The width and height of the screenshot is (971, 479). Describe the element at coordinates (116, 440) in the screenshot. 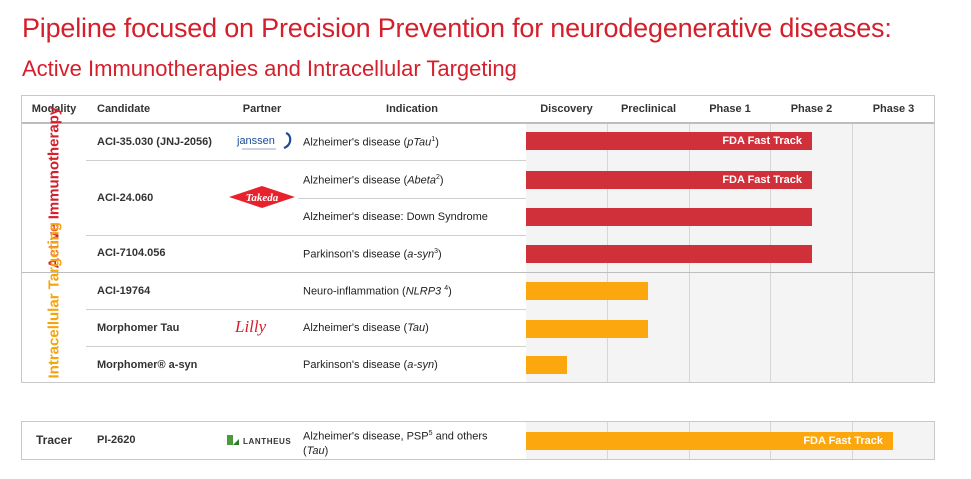

I see `candidate-pi-2620: PI-2620` at that location.